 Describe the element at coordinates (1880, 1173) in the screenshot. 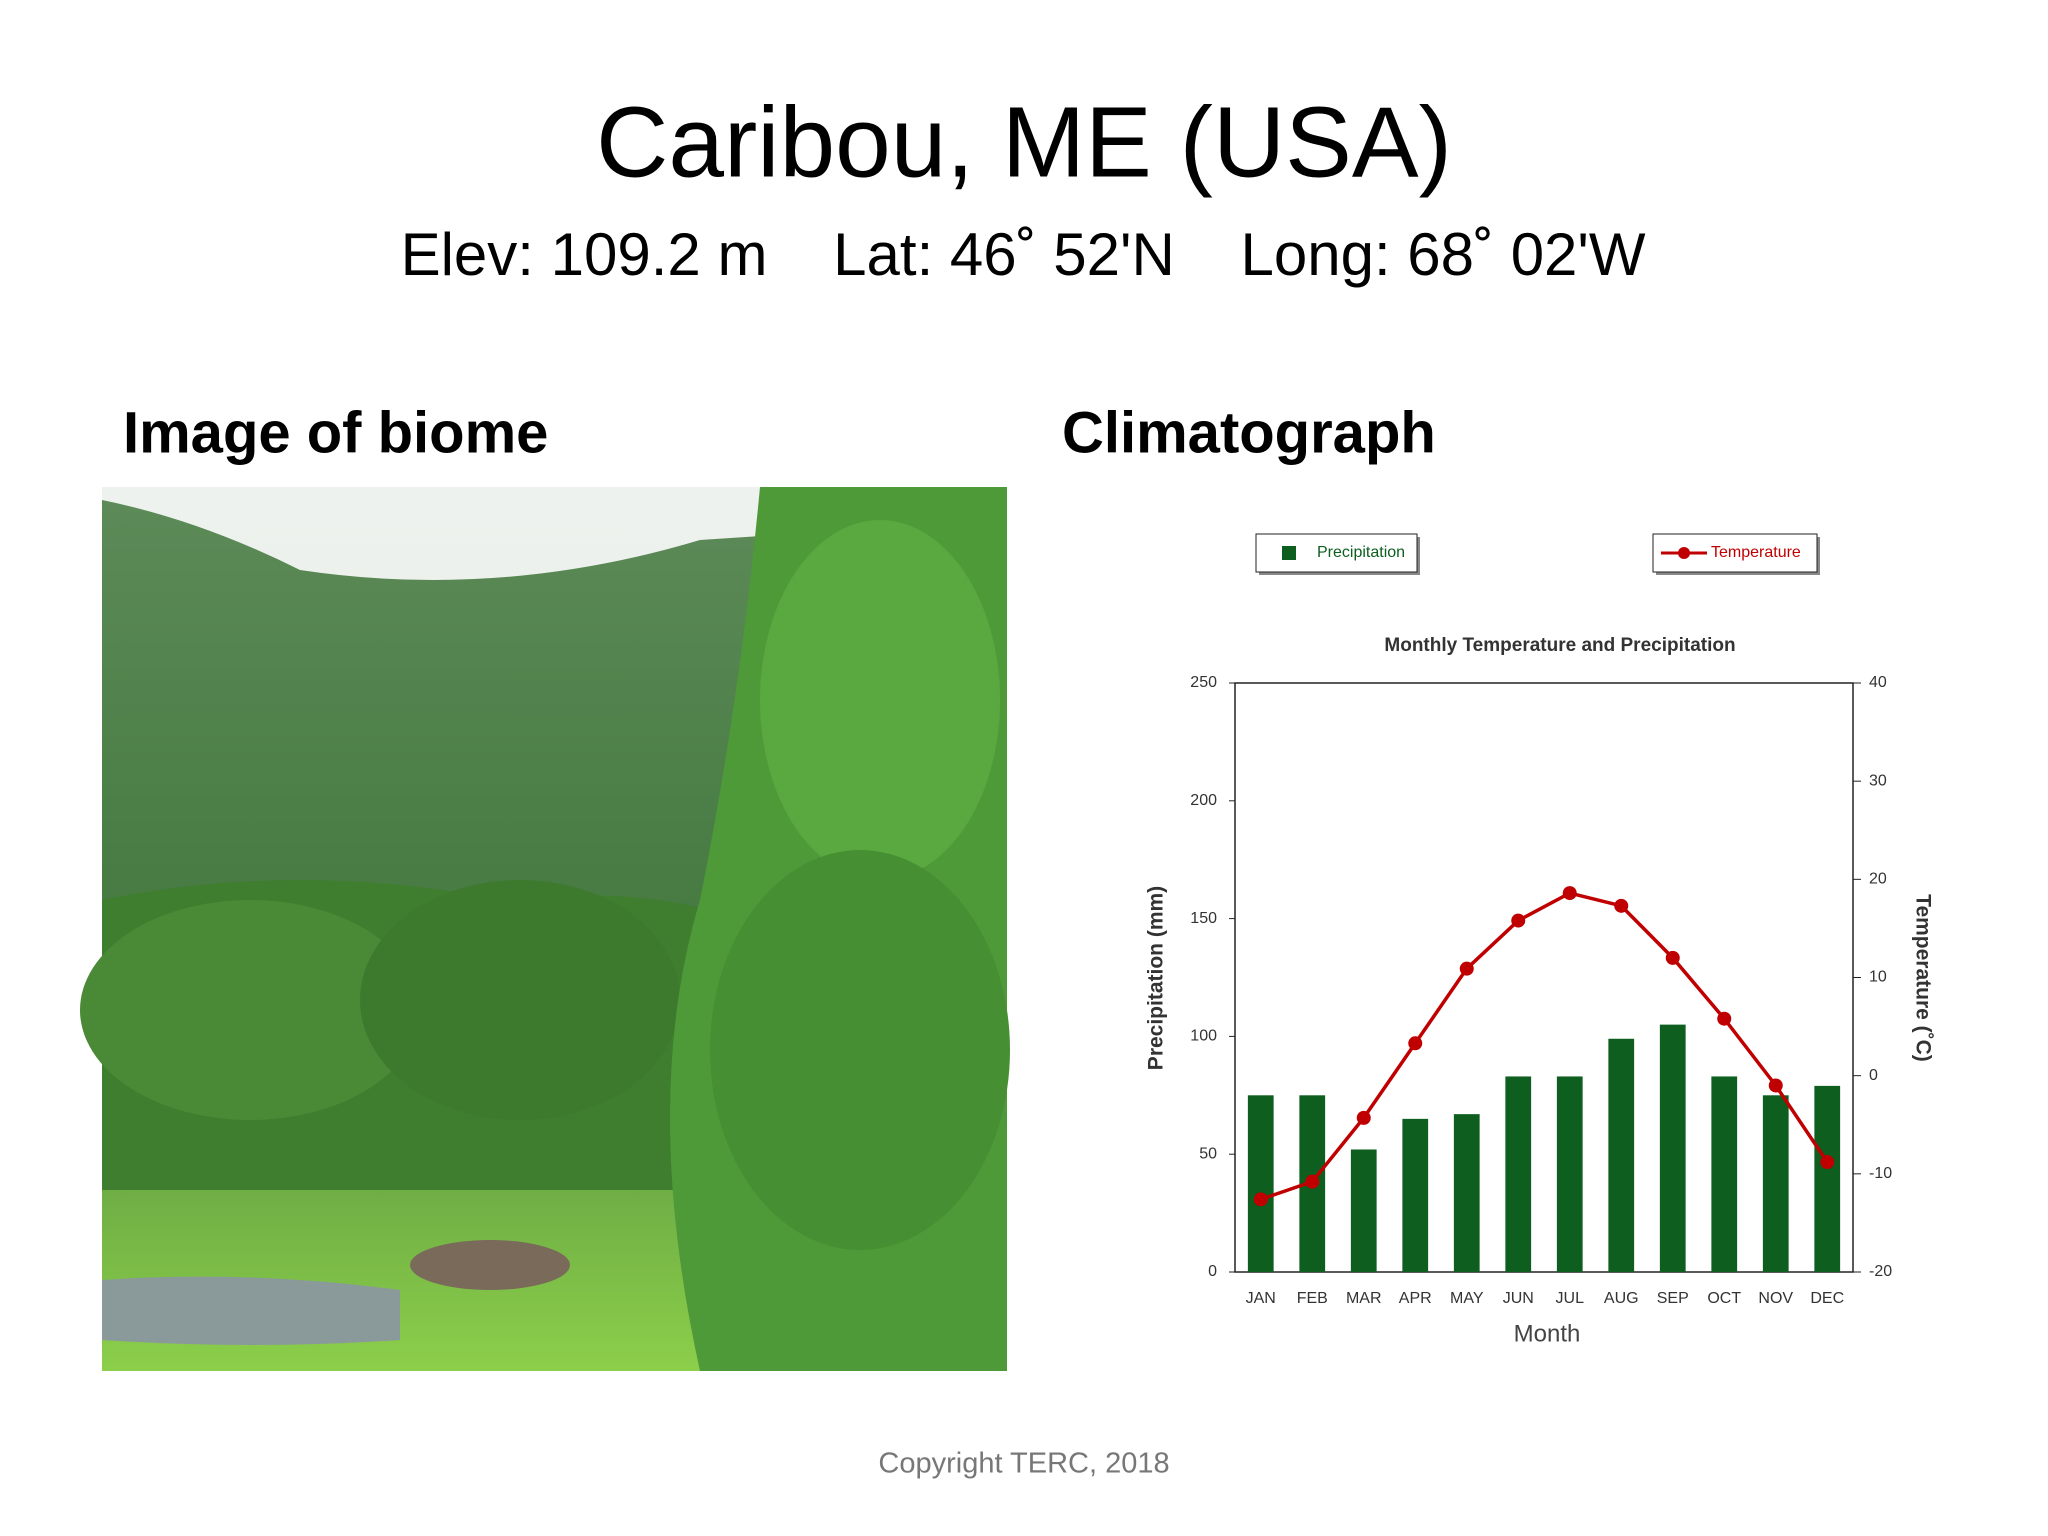

I see `y2-tick-label: -10` at that location.